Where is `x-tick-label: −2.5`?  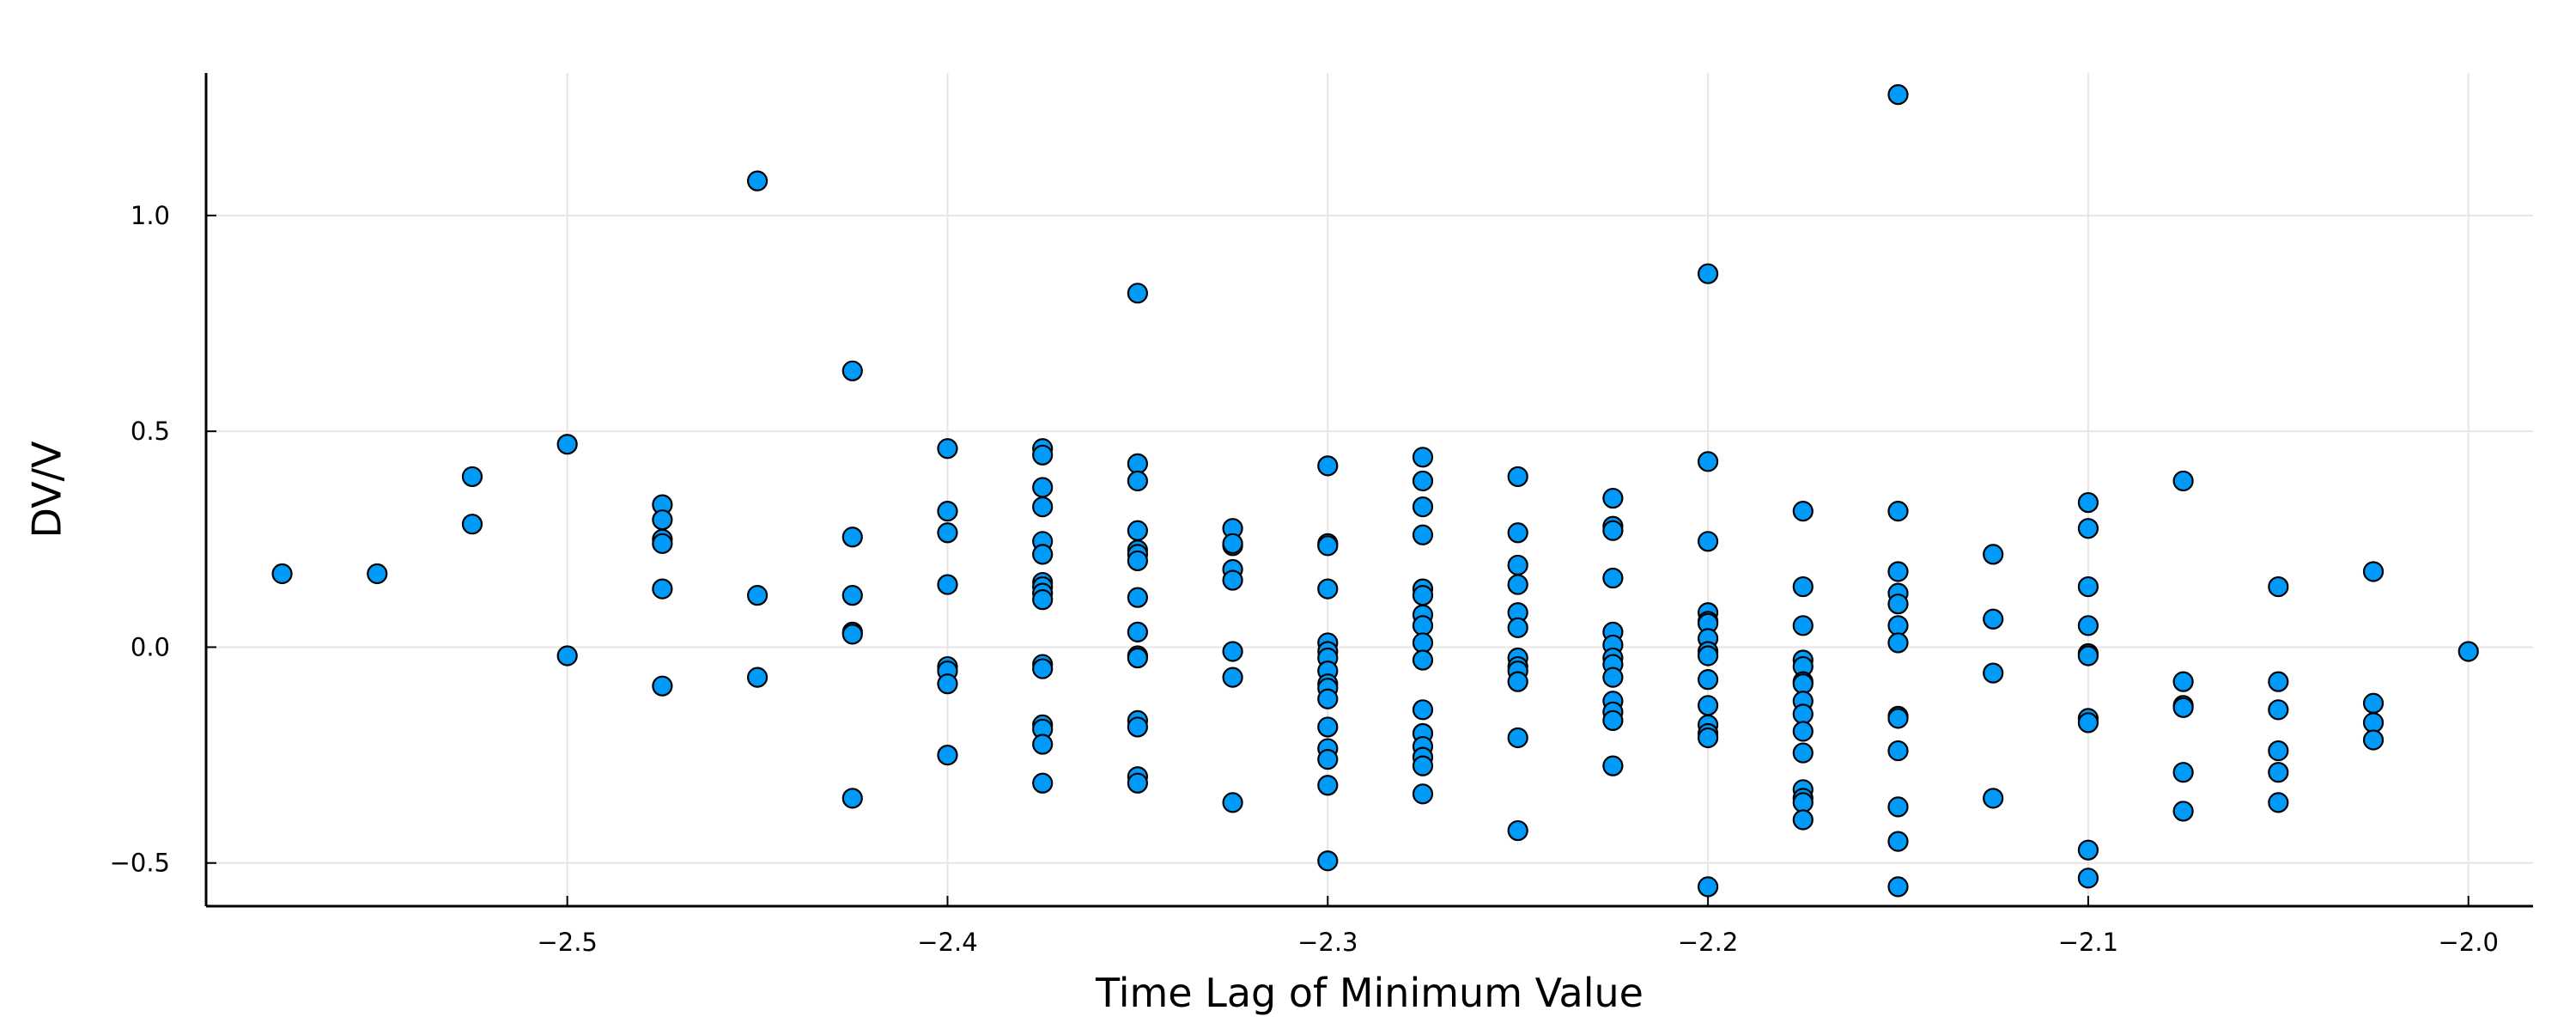
x-tick-label: −2.5 is located at coordinates (567, 943).